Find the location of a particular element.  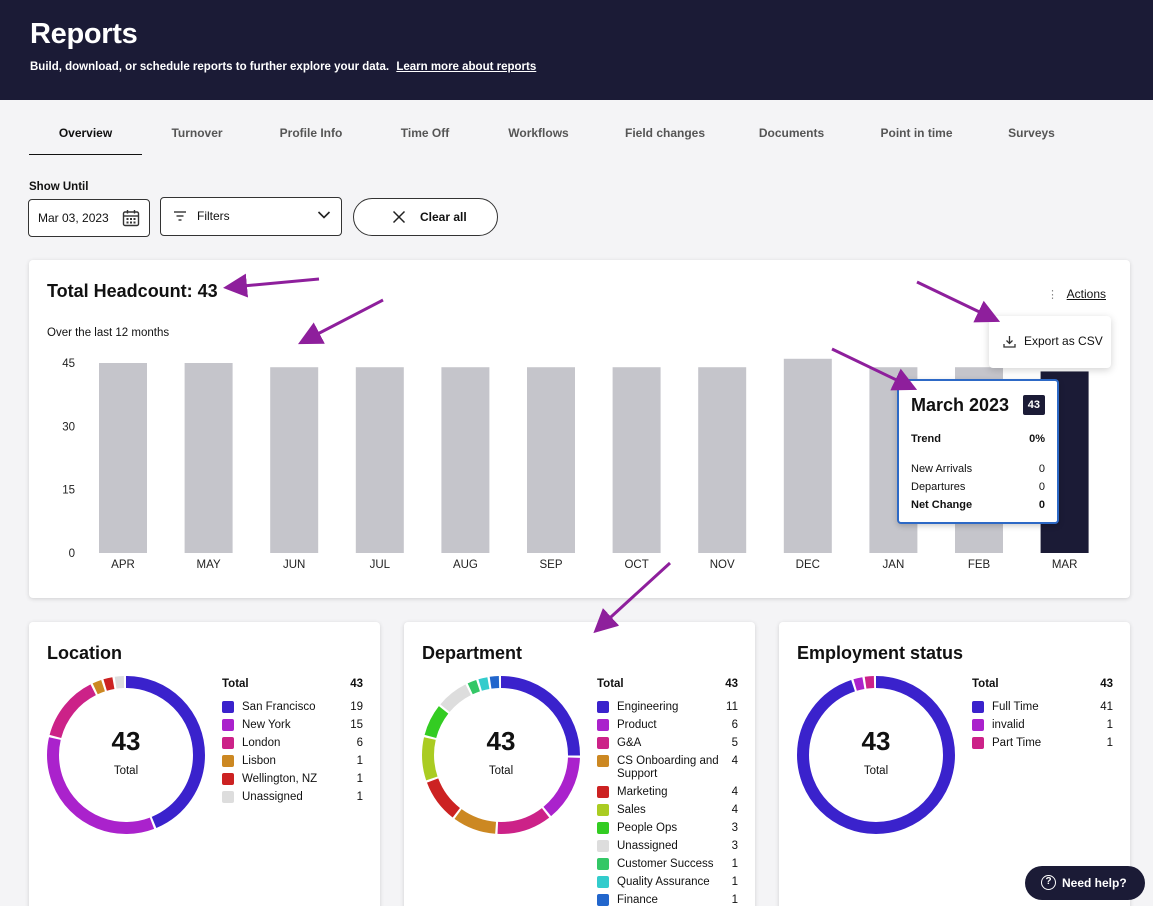

legend-item: Customer Success 1 is located at coordinates (667, 864).